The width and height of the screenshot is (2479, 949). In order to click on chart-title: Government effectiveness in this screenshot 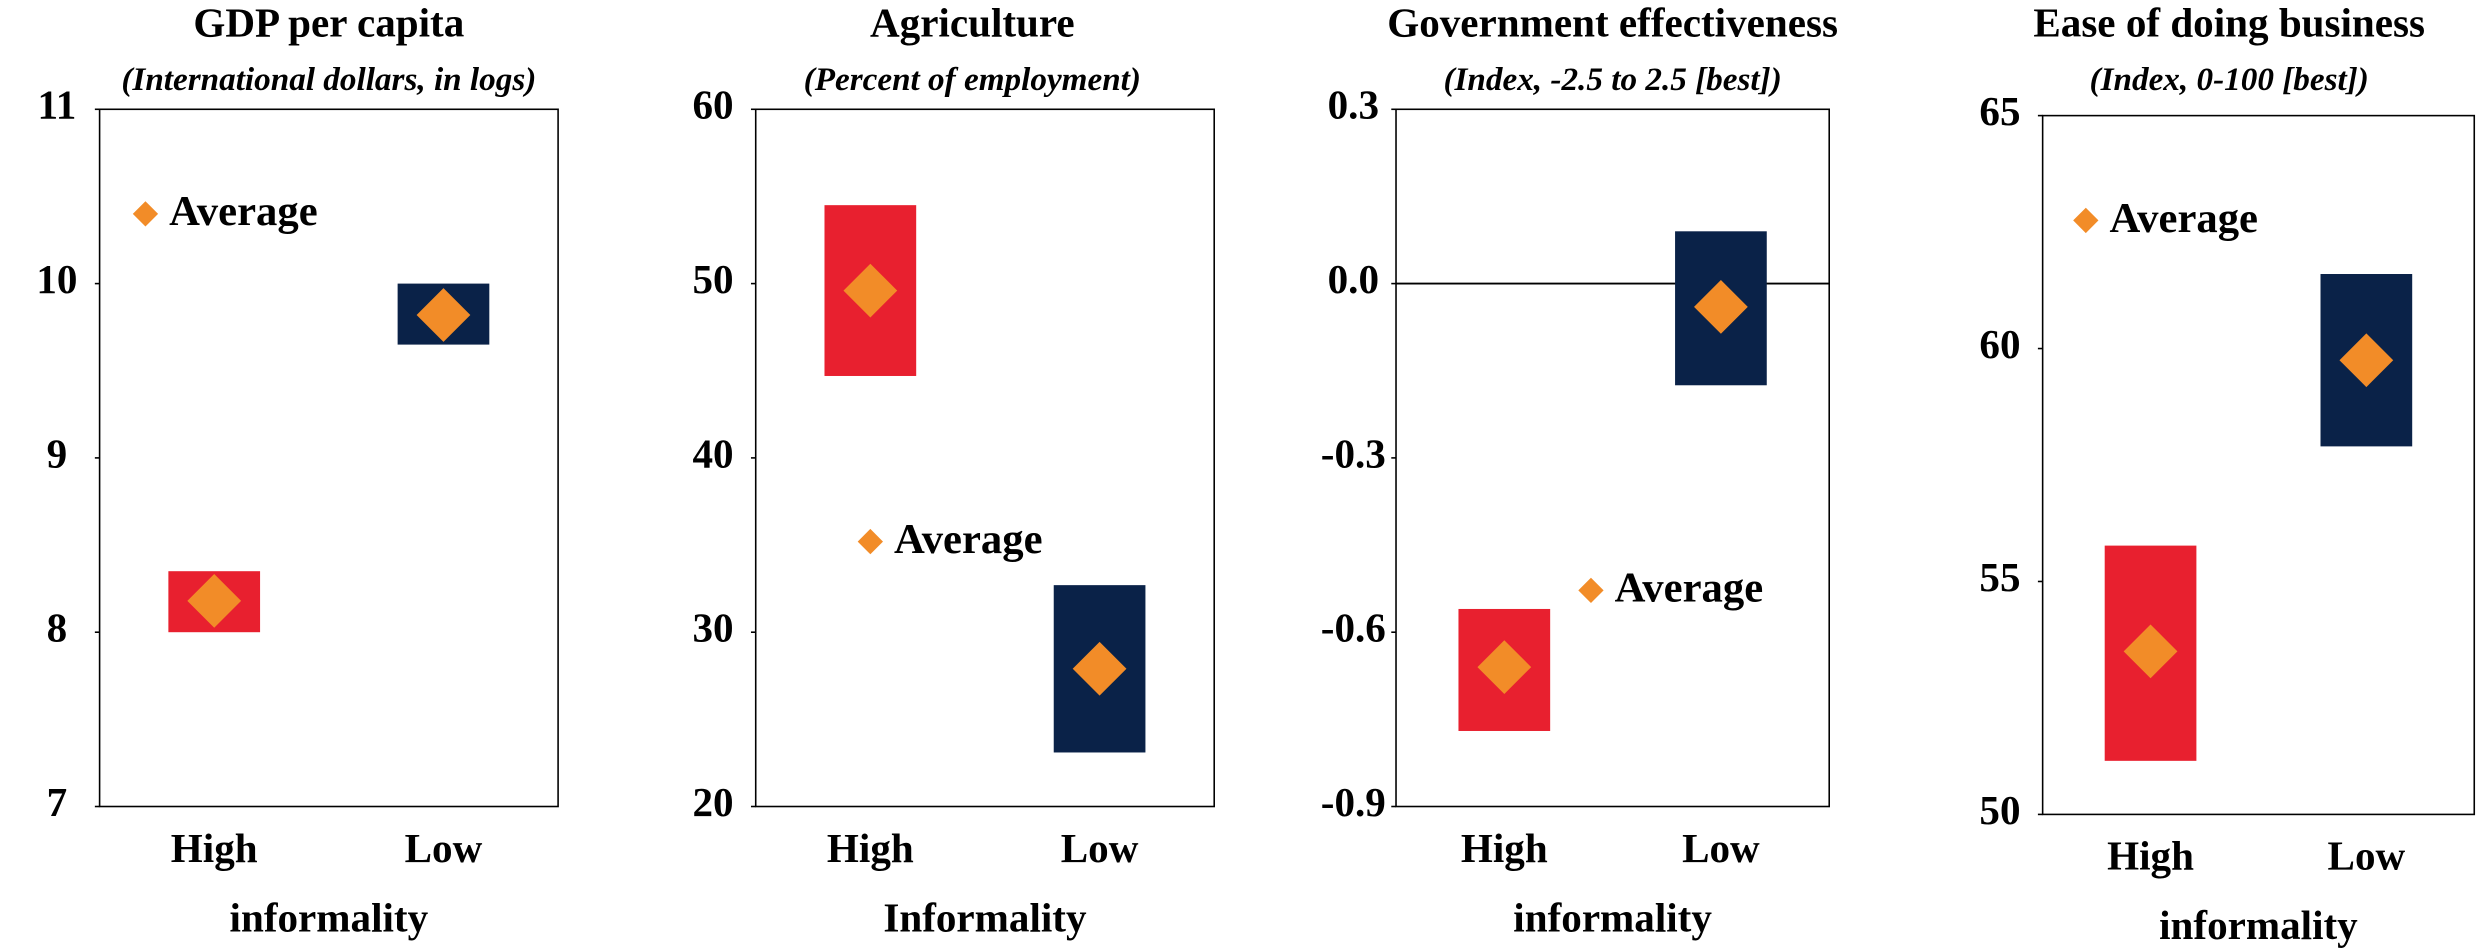, I will do `click(1612, 23)`.